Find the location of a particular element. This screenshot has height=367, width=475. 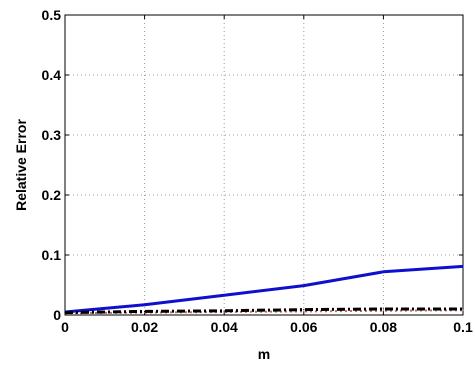

y-tick-label: 0.5 is located at coordinates (52, 15).